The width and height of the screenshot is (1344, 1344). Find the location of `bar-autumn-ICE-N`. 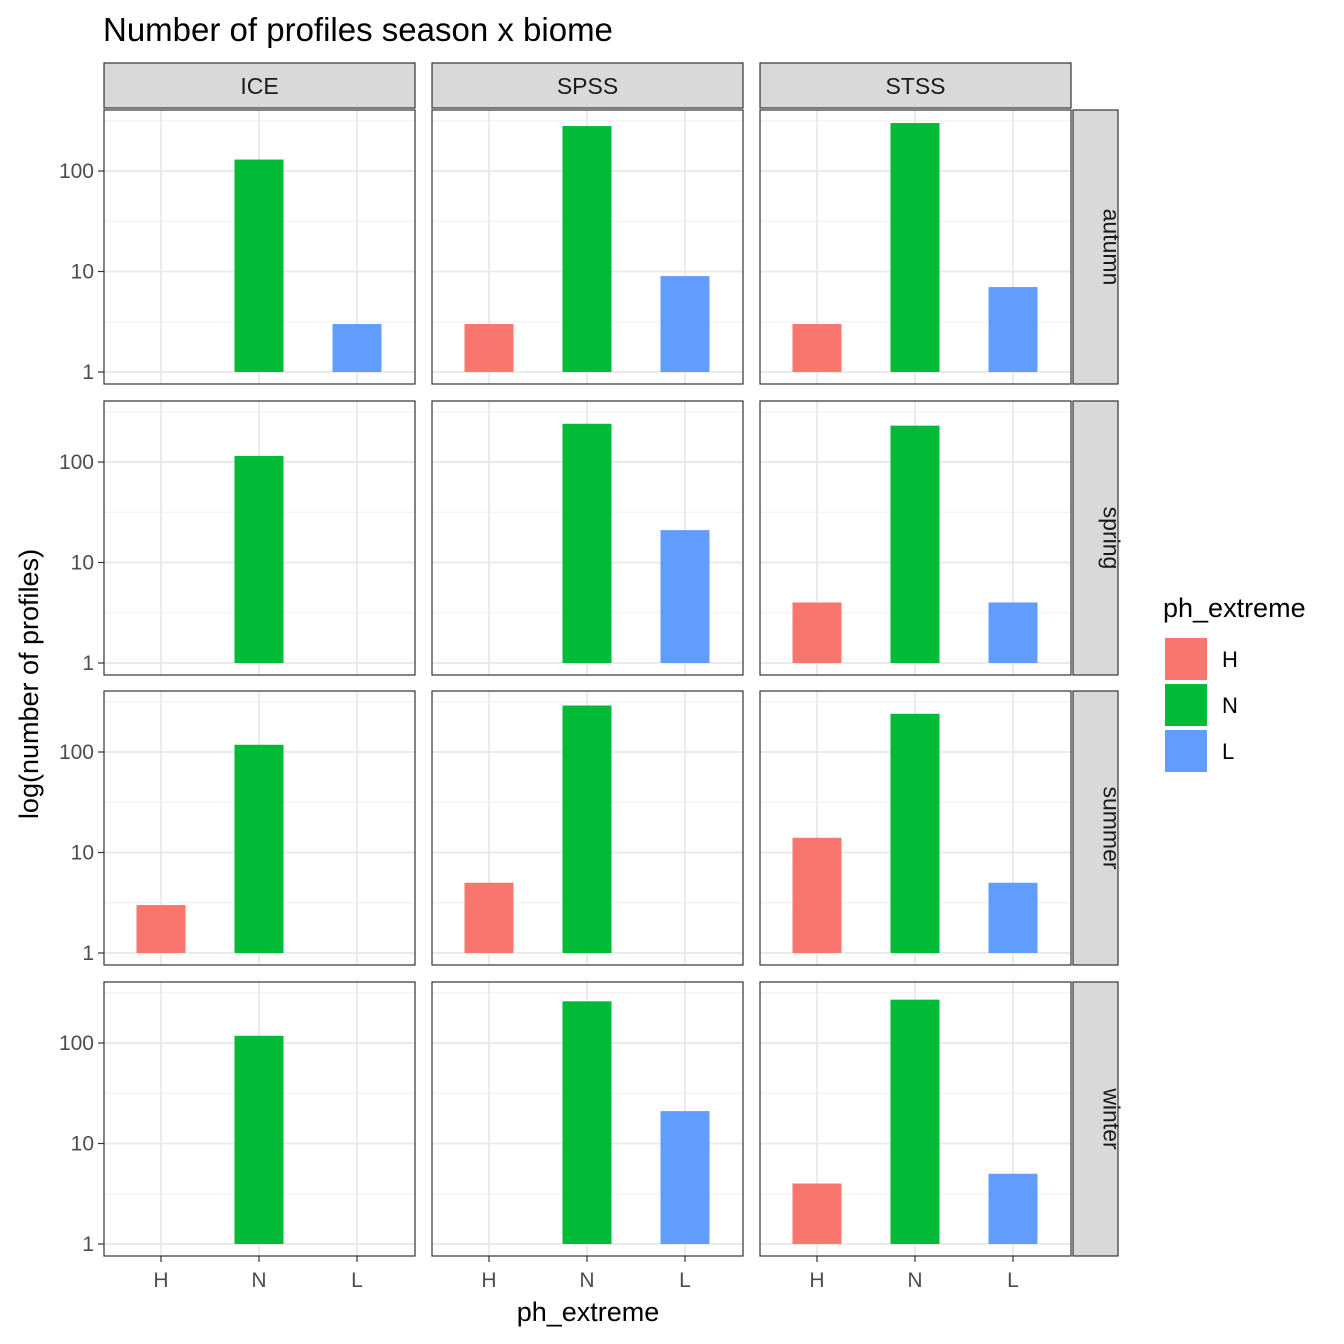

bar-autumn-ICE-N is located at coordinates (259, 265).